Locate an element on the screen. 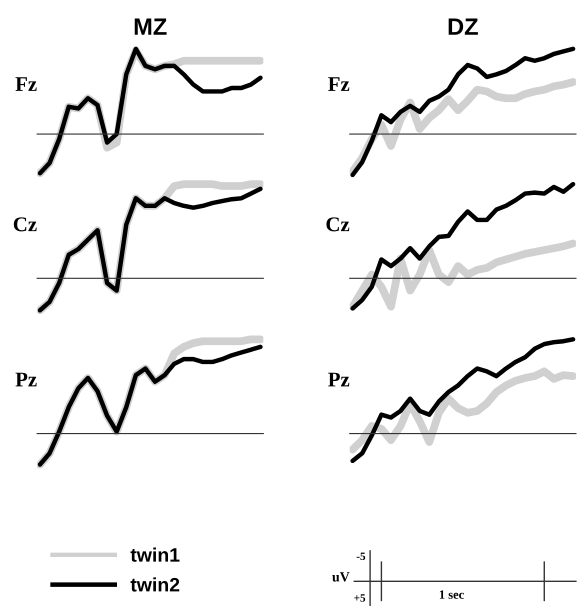 Image resolution: width=580 pixels, height=611 pixels. text: -5 is located at coordinates (361, 556).